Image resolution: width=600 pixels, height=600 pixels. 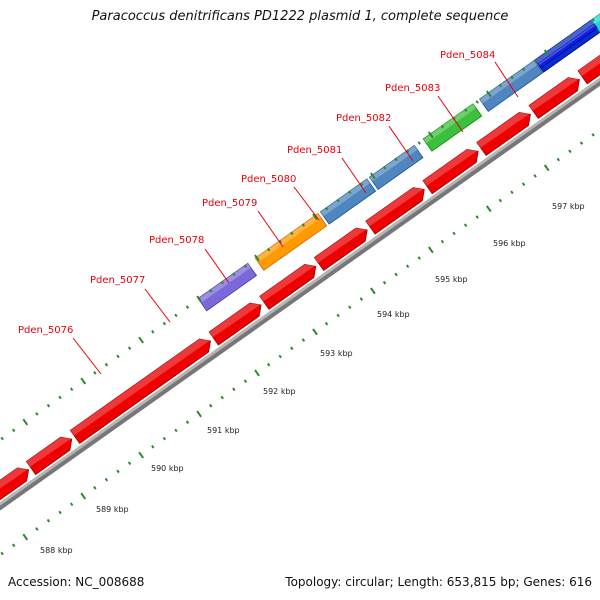 I want to click on cds-arrow-2-highlight, so click(x=49, y=452).